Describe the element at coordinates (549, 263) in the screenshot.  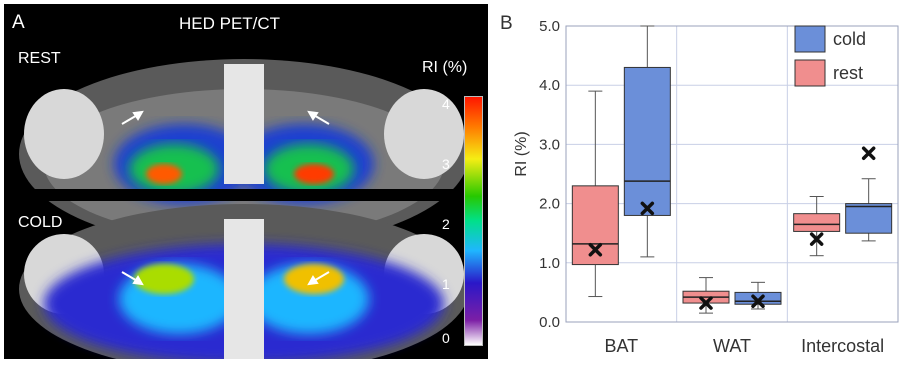
I see `y-tick-label: 1.0` at that location.